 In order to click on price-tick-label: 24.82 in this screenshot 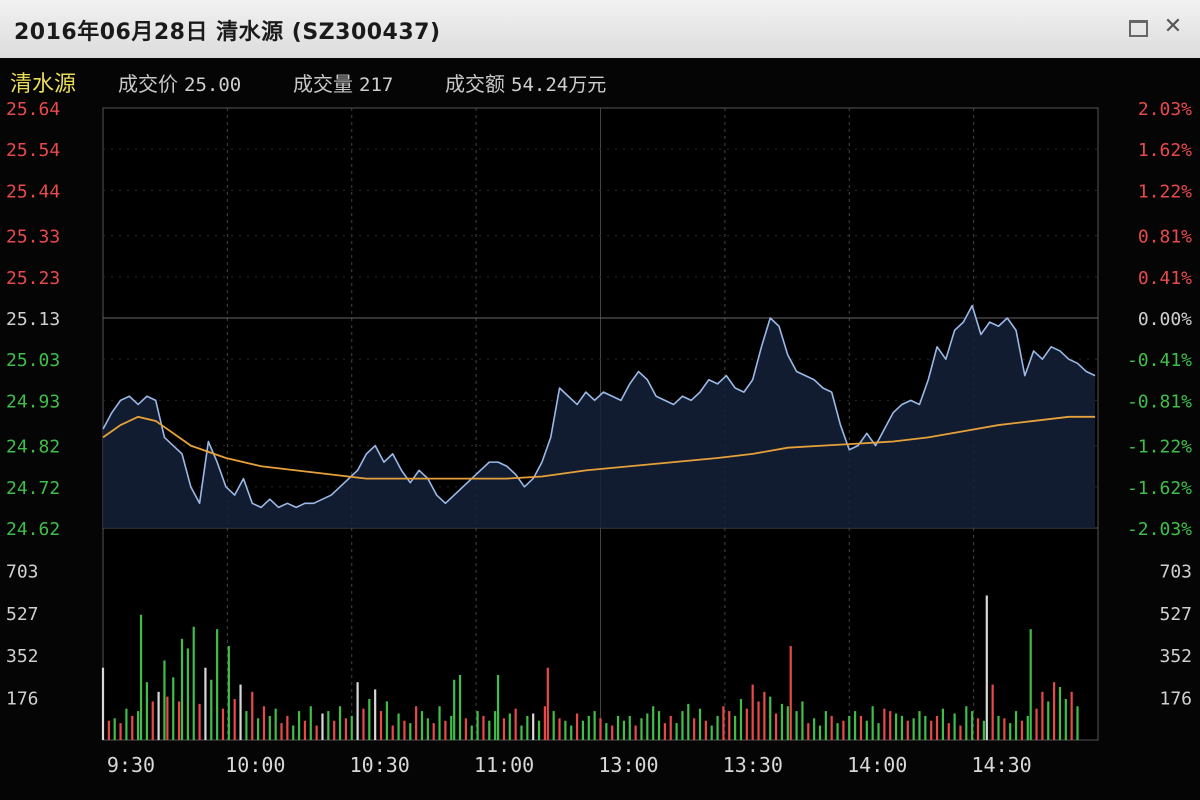, I will do `click(33, 447)`.